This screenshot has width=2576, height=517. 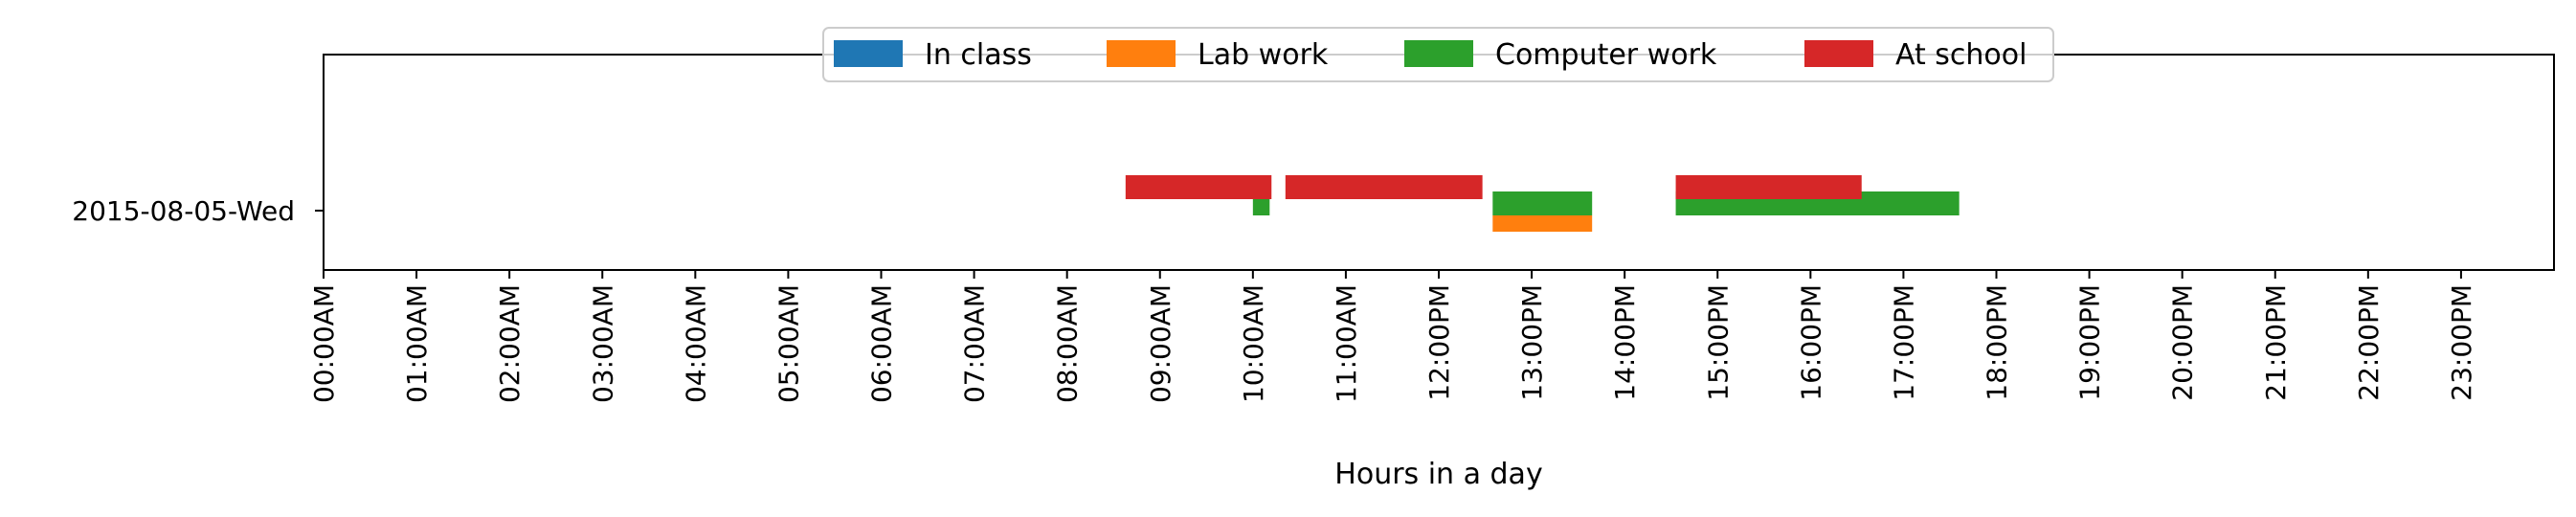 I want to click on legend-label: Computer work, so click(x=1606, y=55).